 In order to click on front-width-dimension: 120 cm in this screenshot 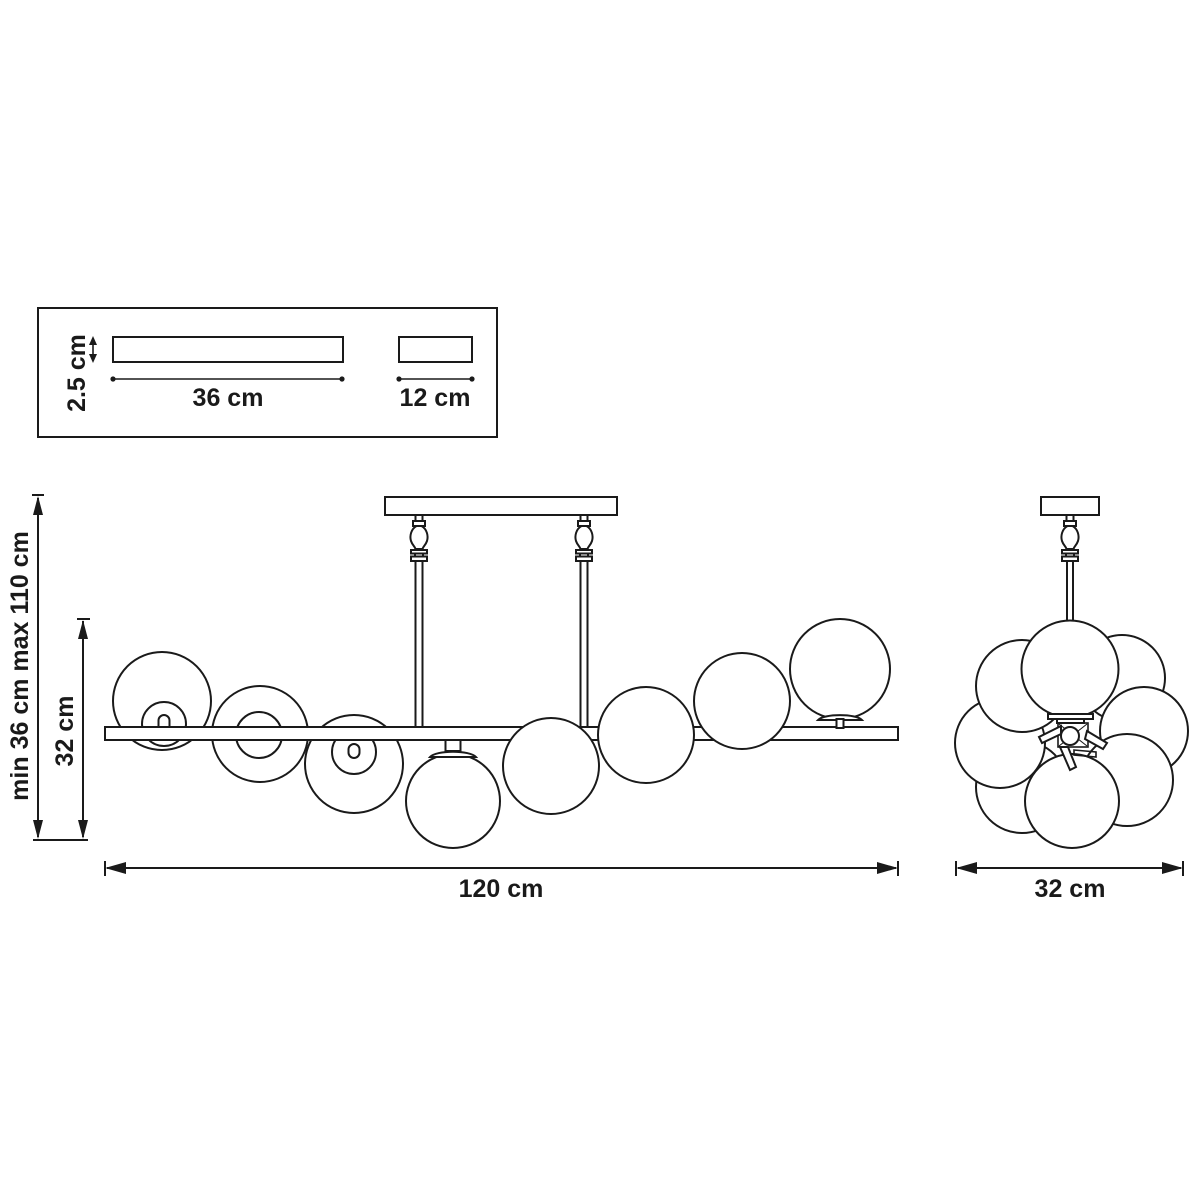, I will do `click(501, 882)`.